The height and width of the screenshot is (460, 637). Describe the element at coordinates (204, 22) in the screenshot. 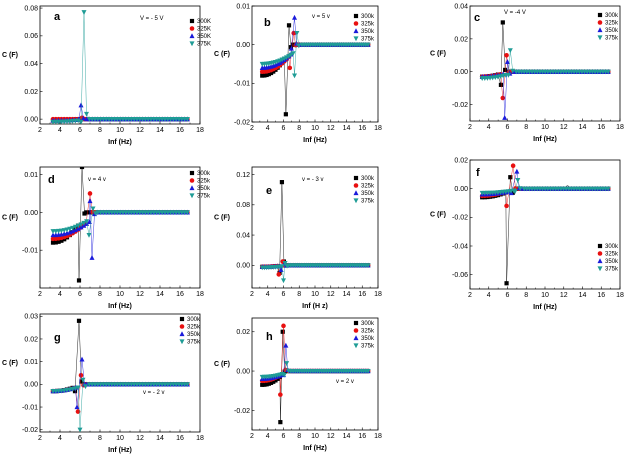

I see `panel-a-legend-label: 300K` at that location.